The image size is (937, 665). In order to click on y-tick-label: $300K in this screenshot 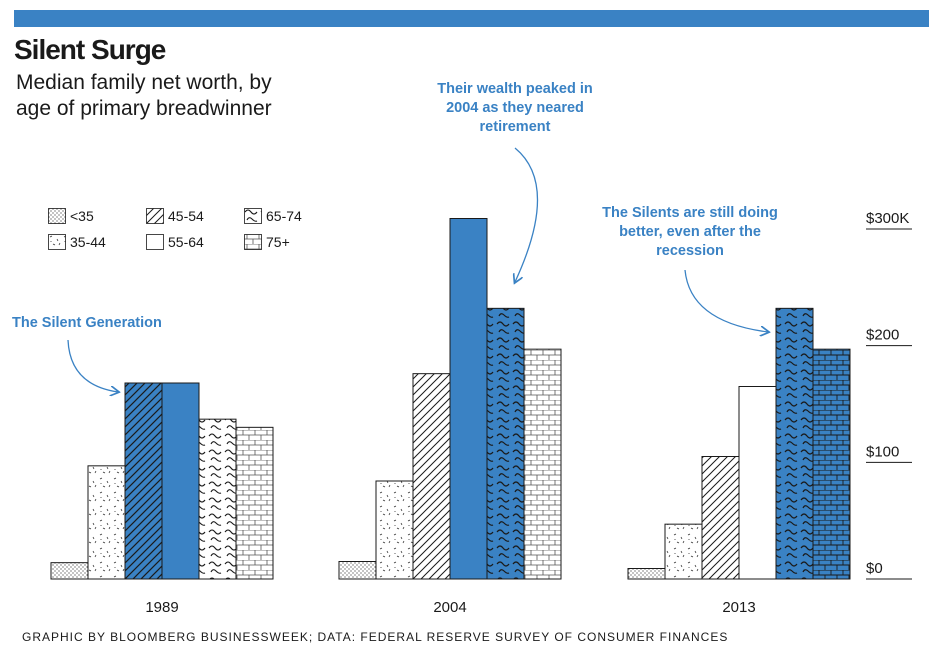, I will do `click(887, 218)`.